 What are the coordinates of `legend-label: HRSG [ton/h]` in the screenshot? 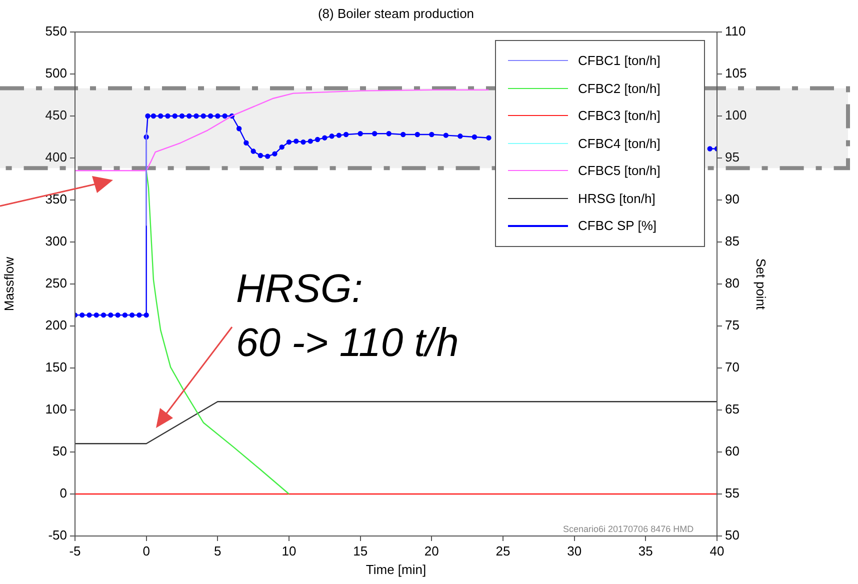 It's located at (617, 198).